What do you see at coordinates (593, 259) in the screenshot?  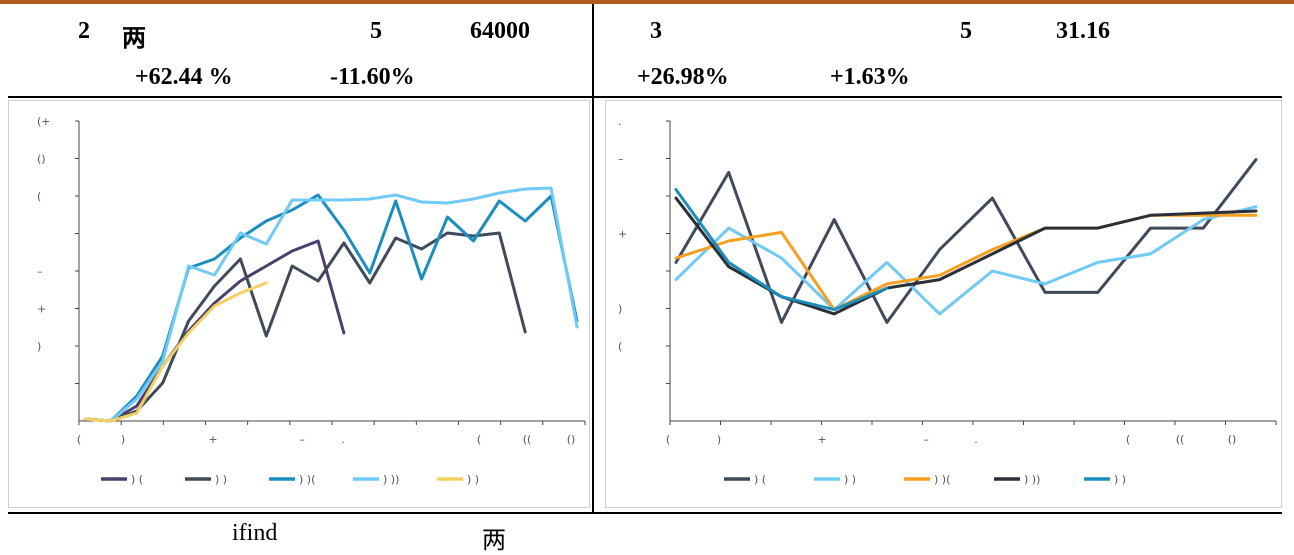 I see `column-divider` at bounding box center [593, 259].